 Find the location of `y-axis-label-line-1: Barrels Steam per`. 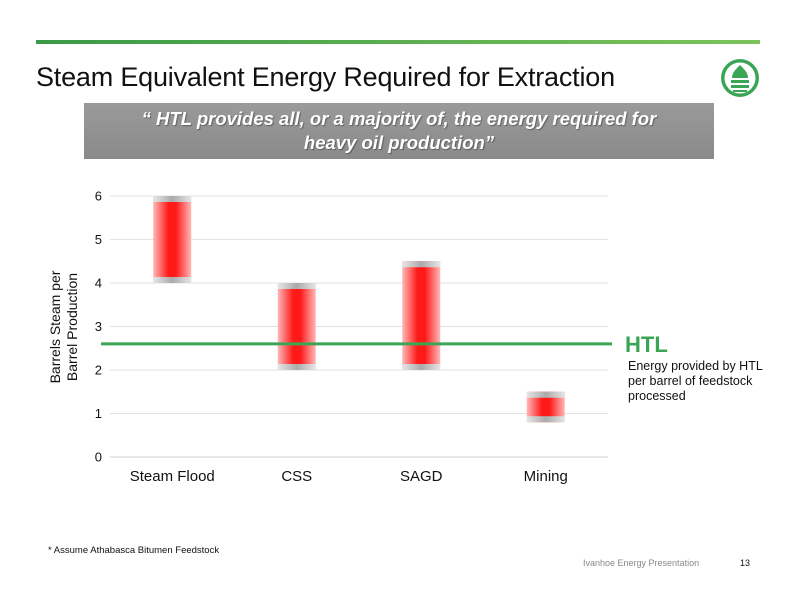

y-axis-label-line-1: Barrels Steam per is located at coordinates (55, 326).